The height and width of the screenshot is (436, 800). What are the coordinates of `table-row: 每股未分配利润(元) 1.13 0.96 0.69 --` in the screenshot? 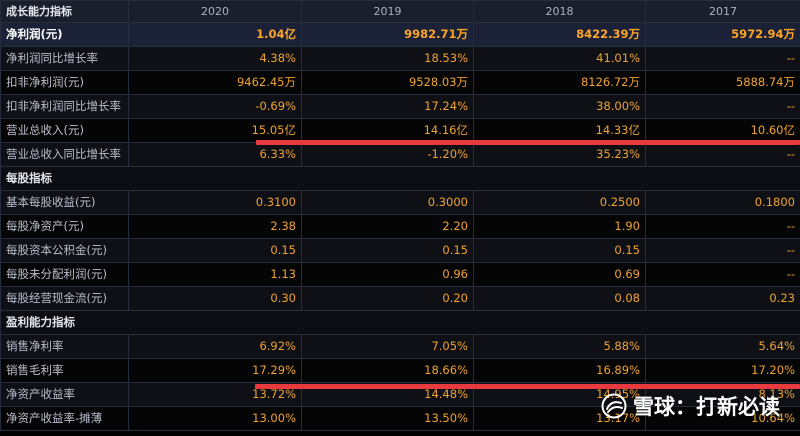 It's located at (400, 274).